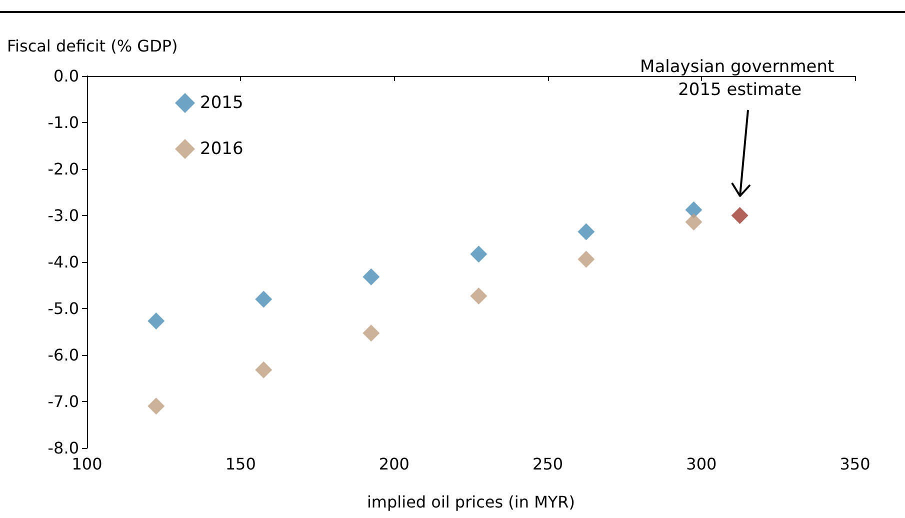 This screenshot has width=905, height=518. What do you see at coordinates (66, 76) in the screenshot?
I see `y-tick-label: 0.0` at bounding box center [66, 76].